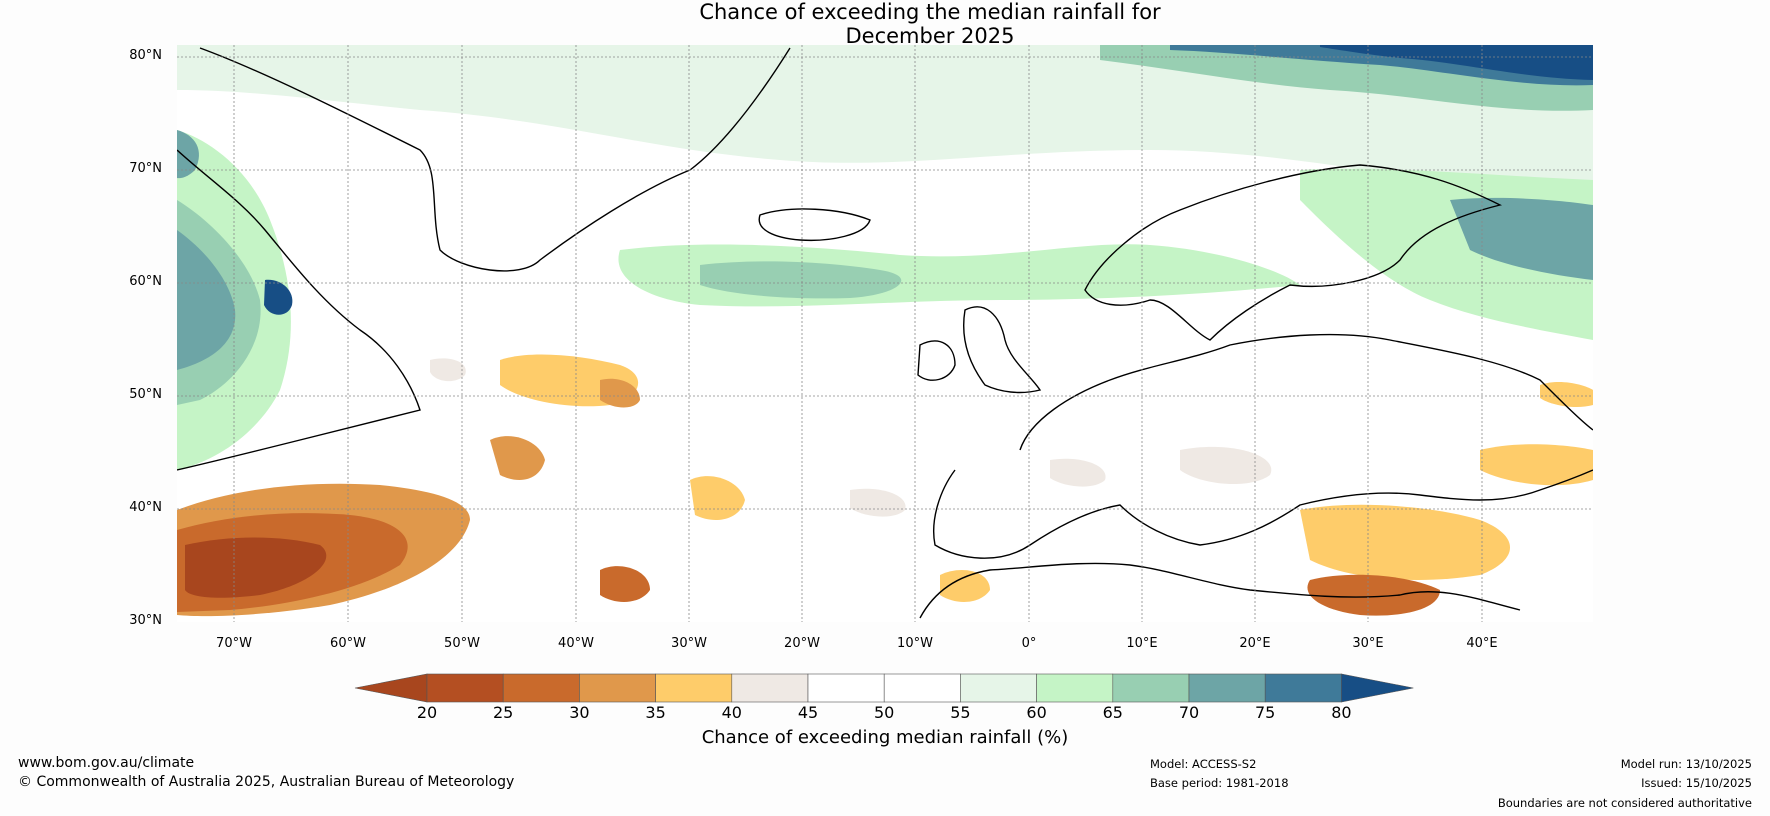  Describe the element at coordinates (1482, 643) in the screenshot. I see `lon-label-40e: 40°E` at that location.